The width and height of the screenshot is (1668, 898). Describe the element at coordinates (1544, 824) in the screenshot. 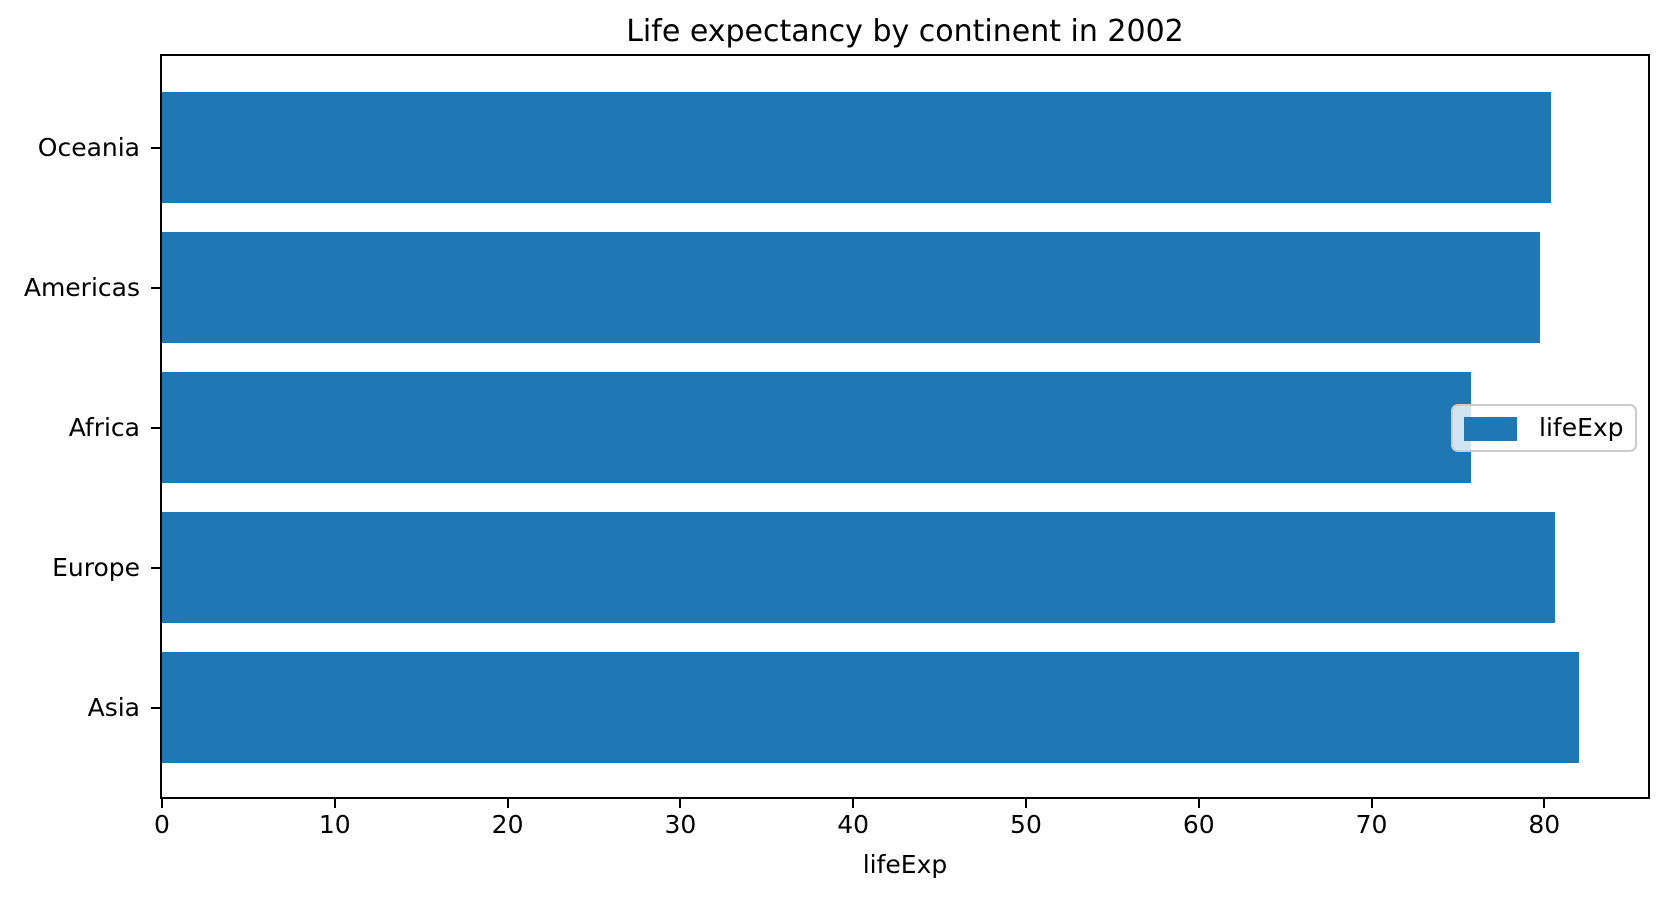

I see `x-tick-label: 80` at that location.